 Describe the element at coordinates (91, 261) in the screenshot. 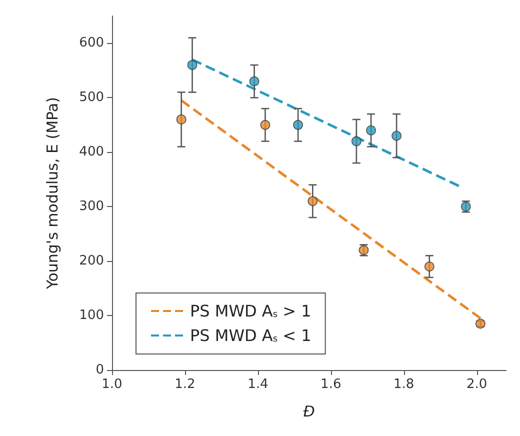

I see `y-tick-label: 200` at that location.